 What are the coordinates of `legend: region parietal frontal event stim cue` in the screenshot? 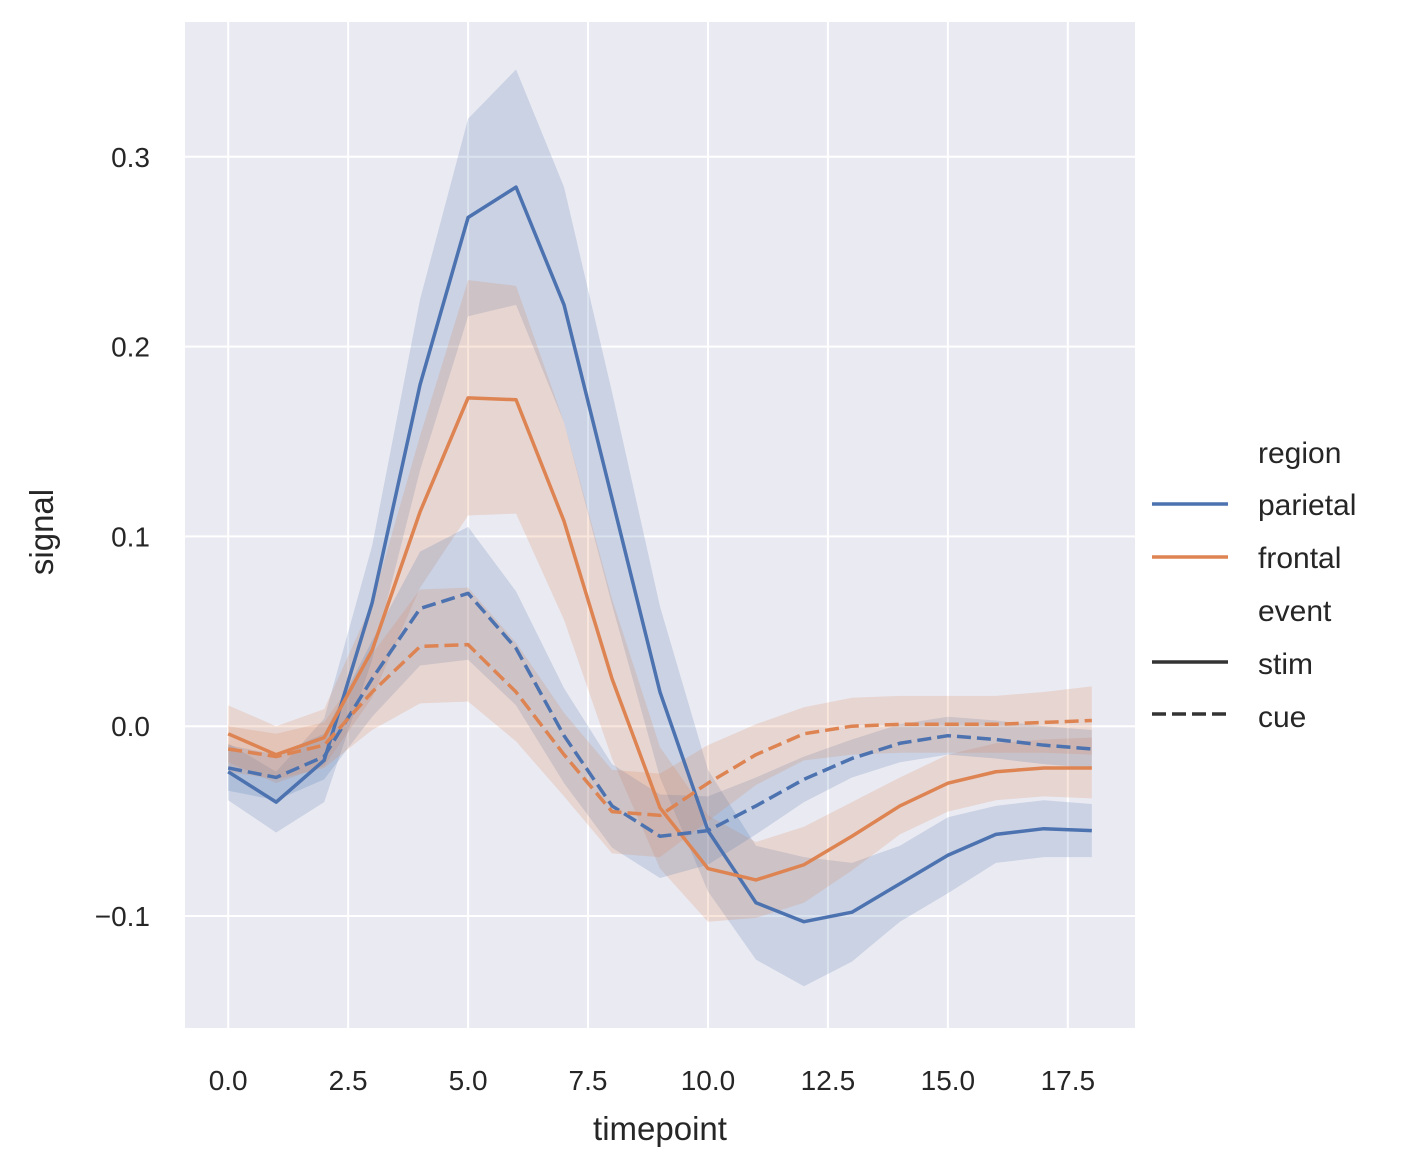 It's located at (1254, 585).